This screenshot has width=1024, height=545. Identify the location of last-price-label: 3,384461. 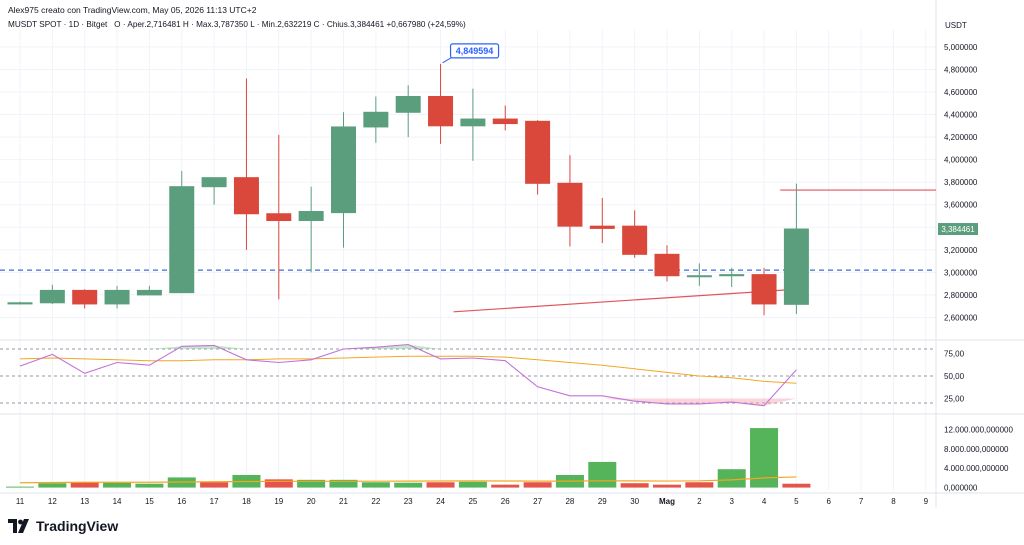
(958, 229).